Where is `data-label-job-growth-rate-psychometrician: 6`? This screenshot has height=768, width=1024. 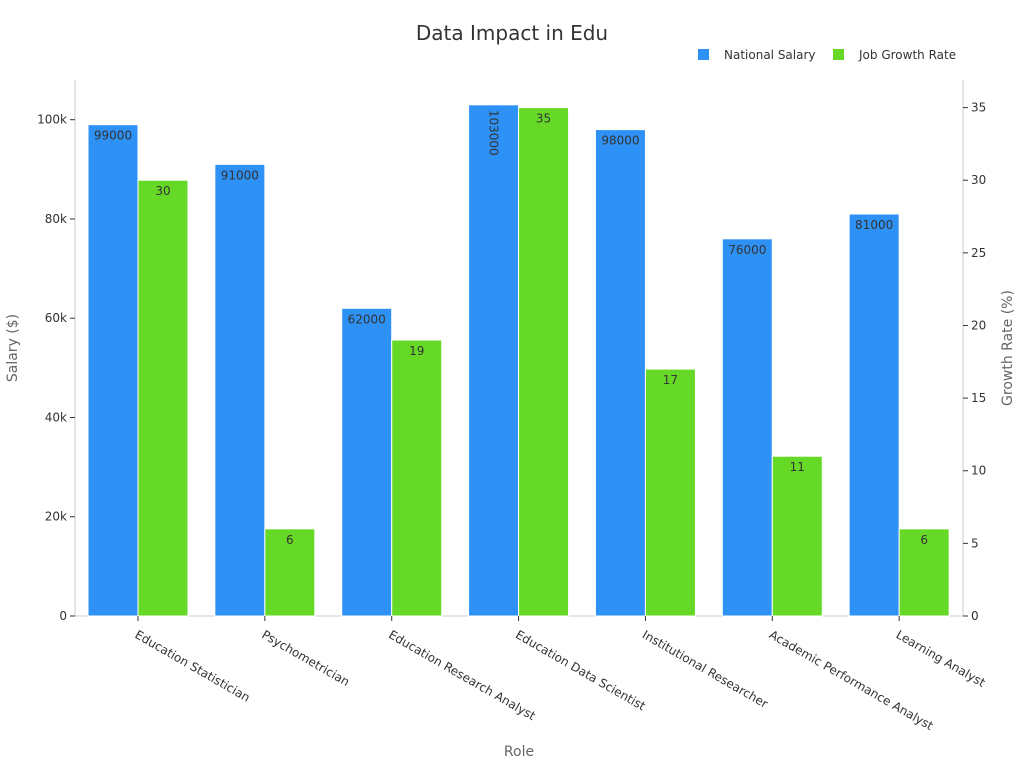 data-label-job-growth-rate-psychometrician: 6 is located at coordinates (290, 540).